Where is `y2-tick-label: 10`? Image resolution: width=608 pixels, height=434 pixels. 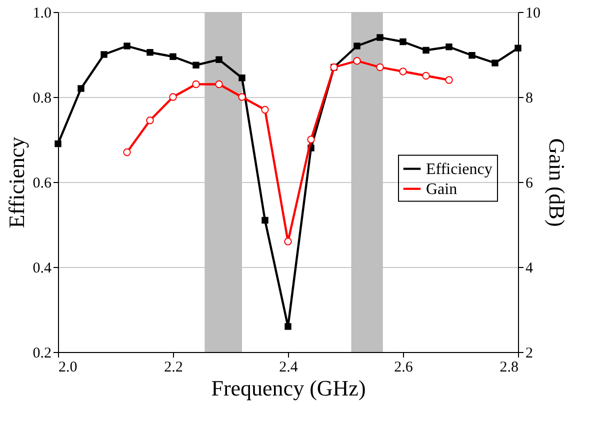 y2-tick-label: 10 is located at coordinates (533, 14).